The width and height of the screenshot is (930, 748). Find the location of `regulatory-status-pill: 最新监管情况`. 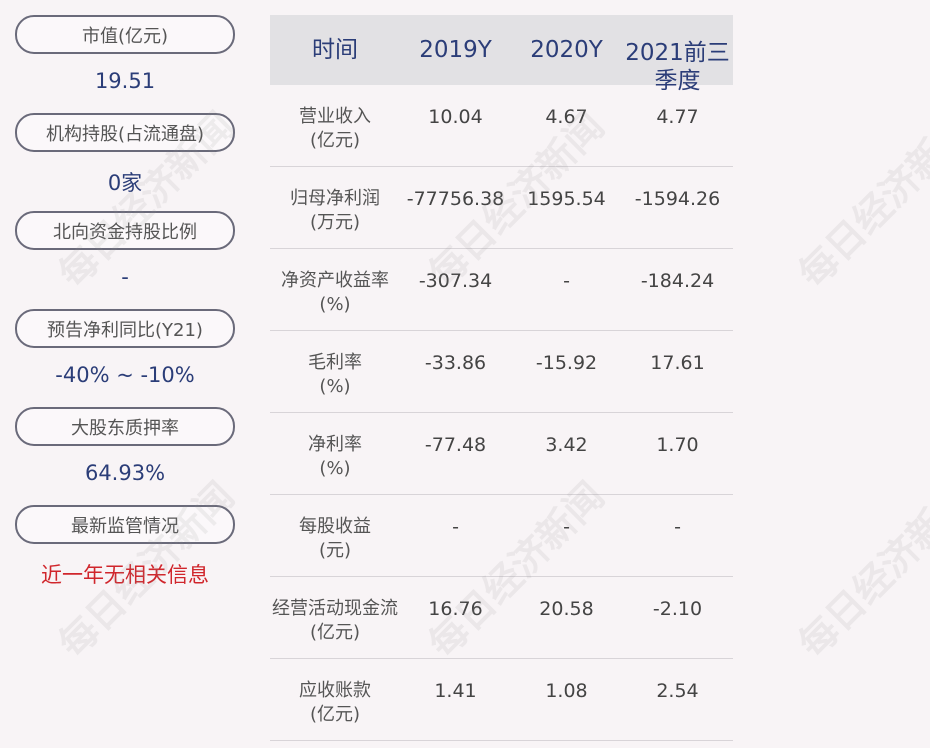

regulatory-status-pill: 最新监管情况 is located at coordinates (125, 524).